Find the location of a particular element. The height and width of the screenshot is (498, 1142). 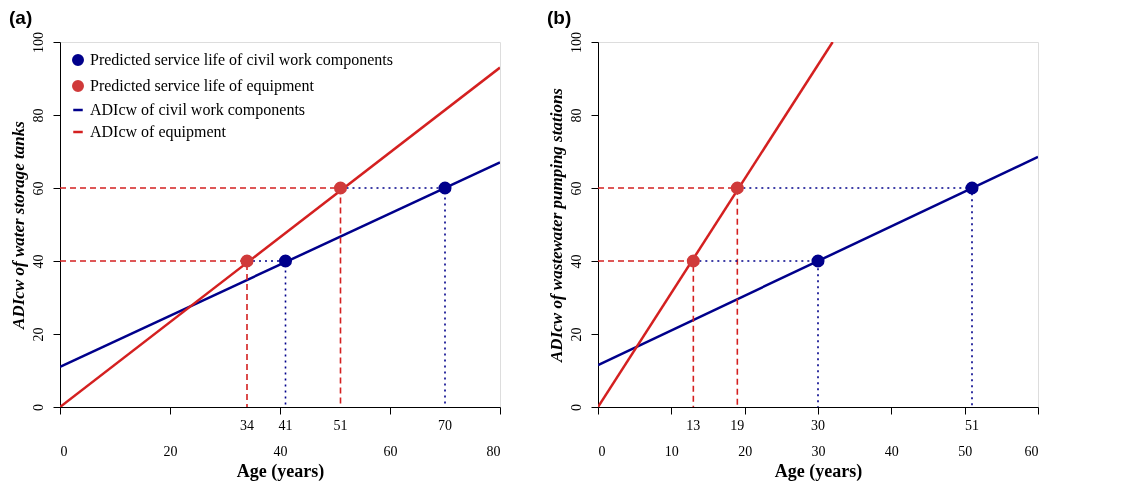

x-tick-label: 80 is located at coordinates (493, 451).